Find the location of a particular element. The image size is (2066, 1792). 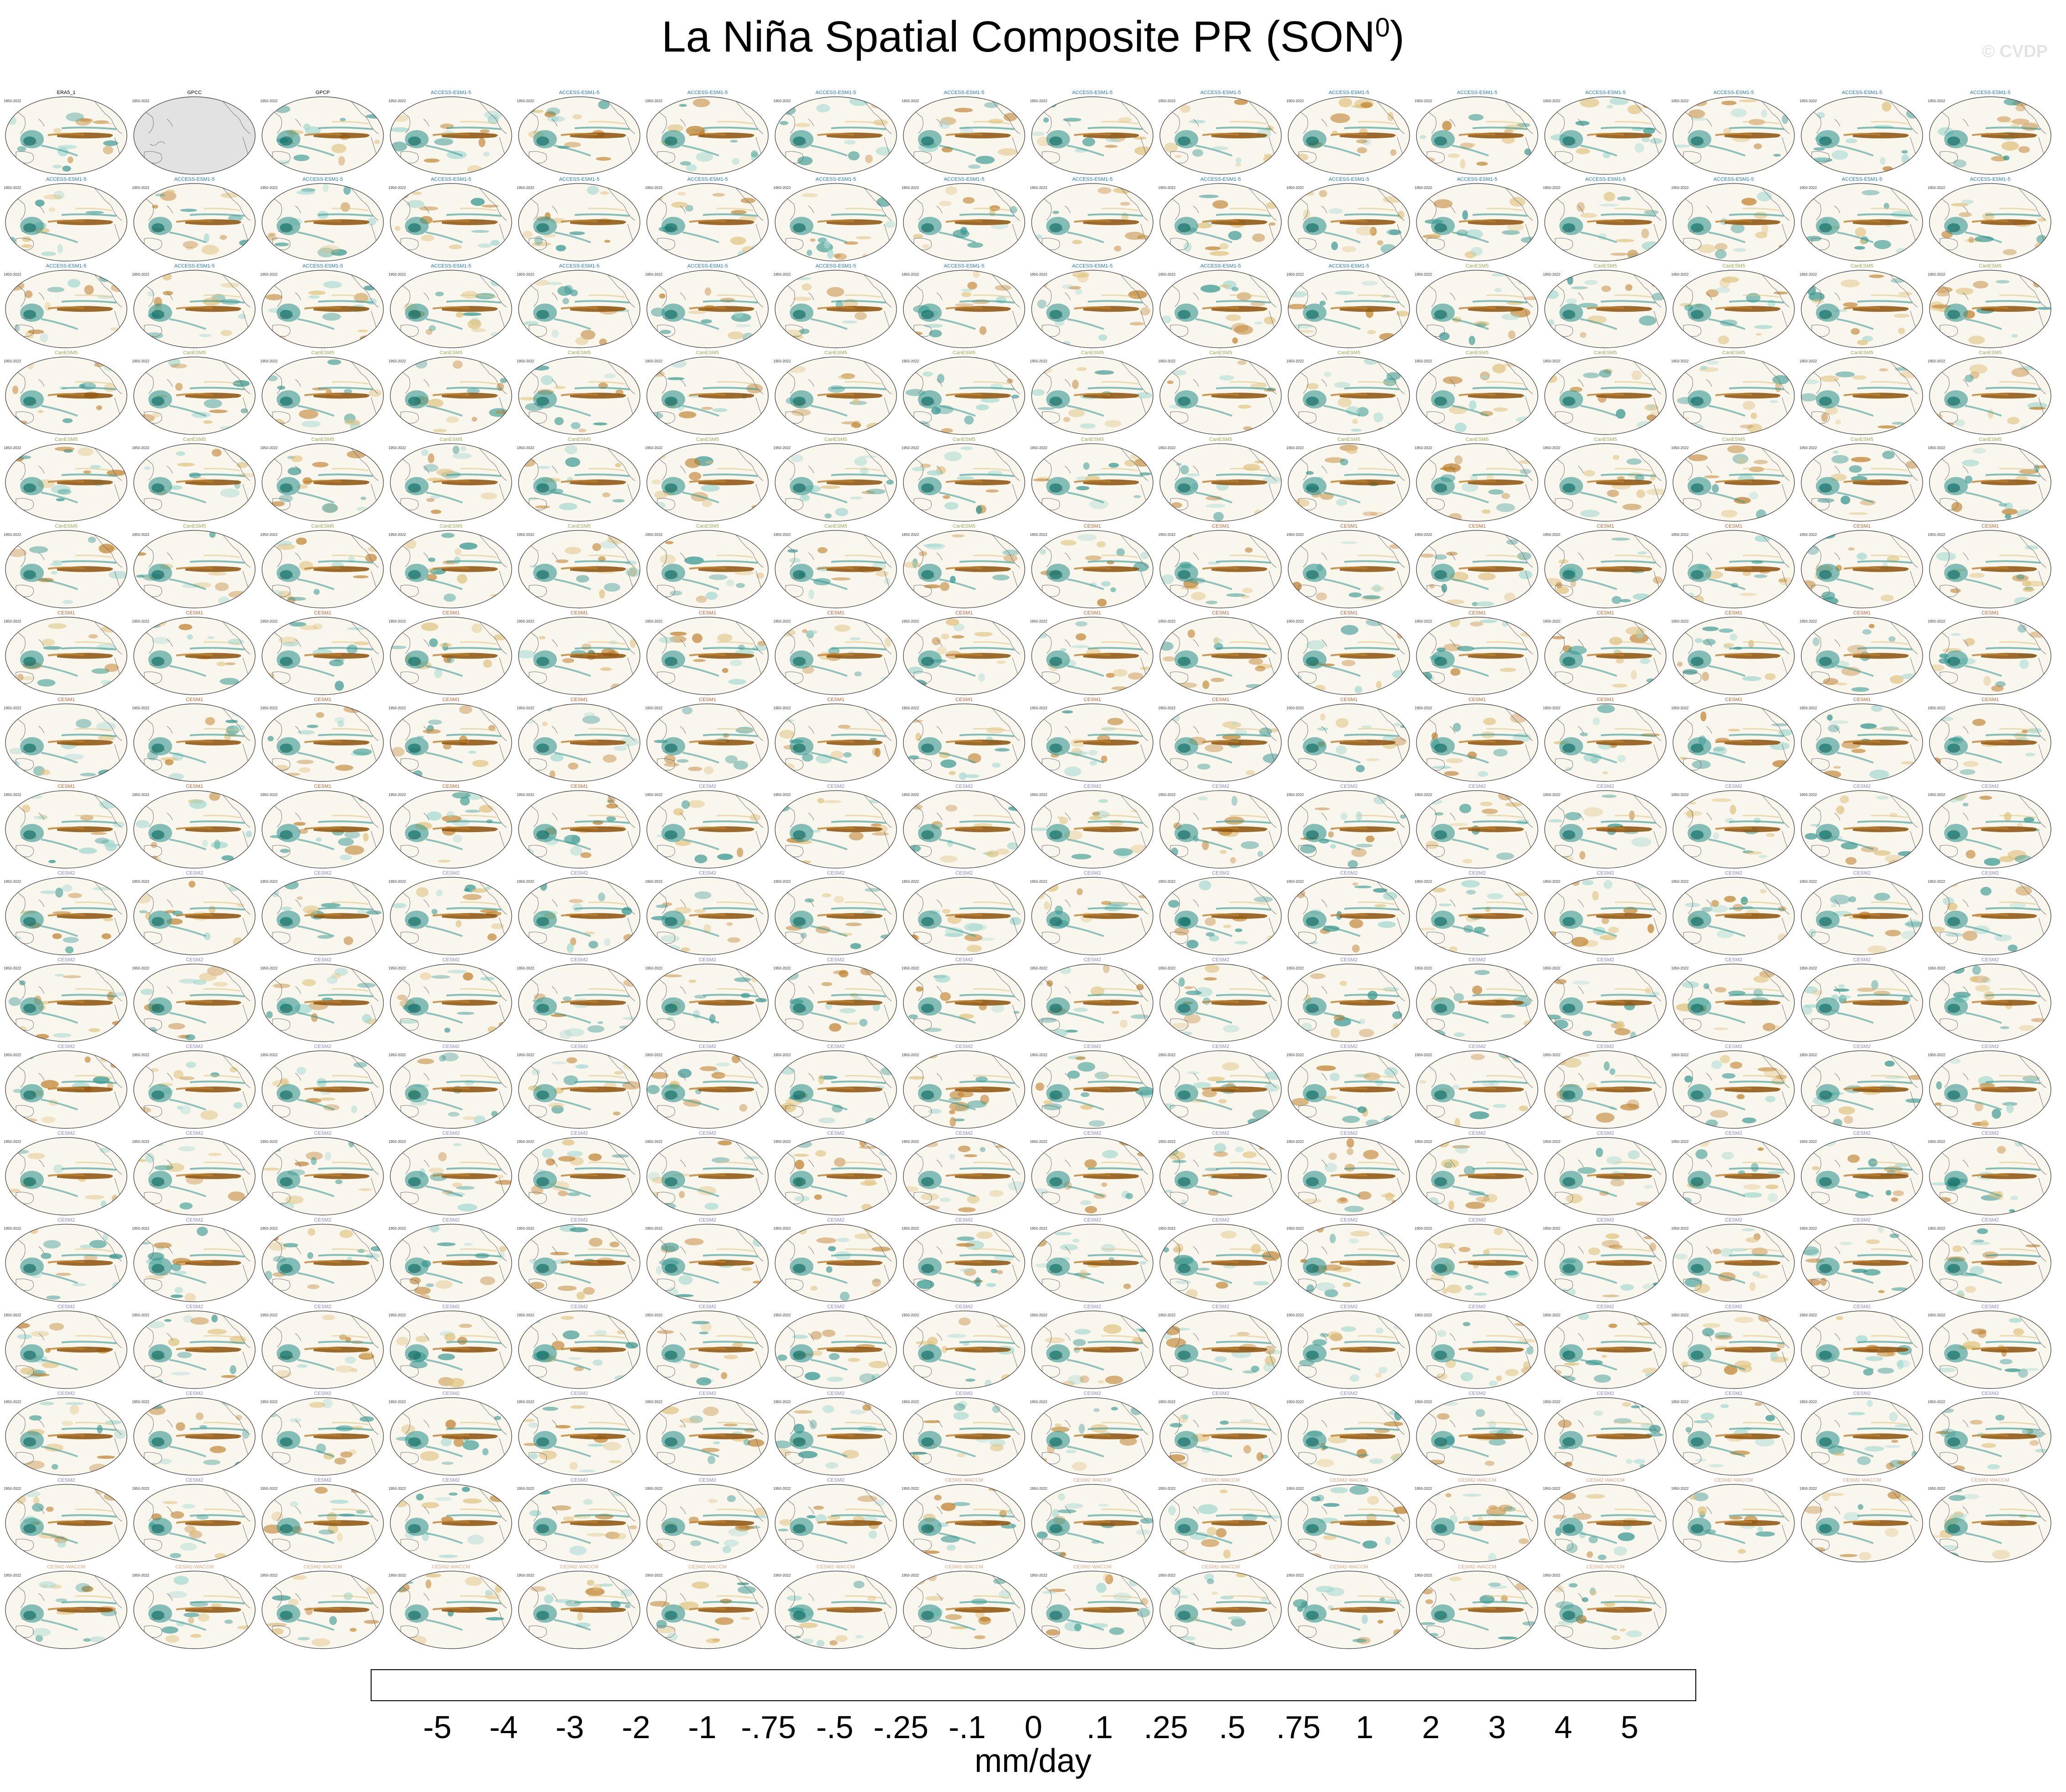

map-panel: CESM2-WACCM 1950-2022 is located at coordinates (322, 1606).